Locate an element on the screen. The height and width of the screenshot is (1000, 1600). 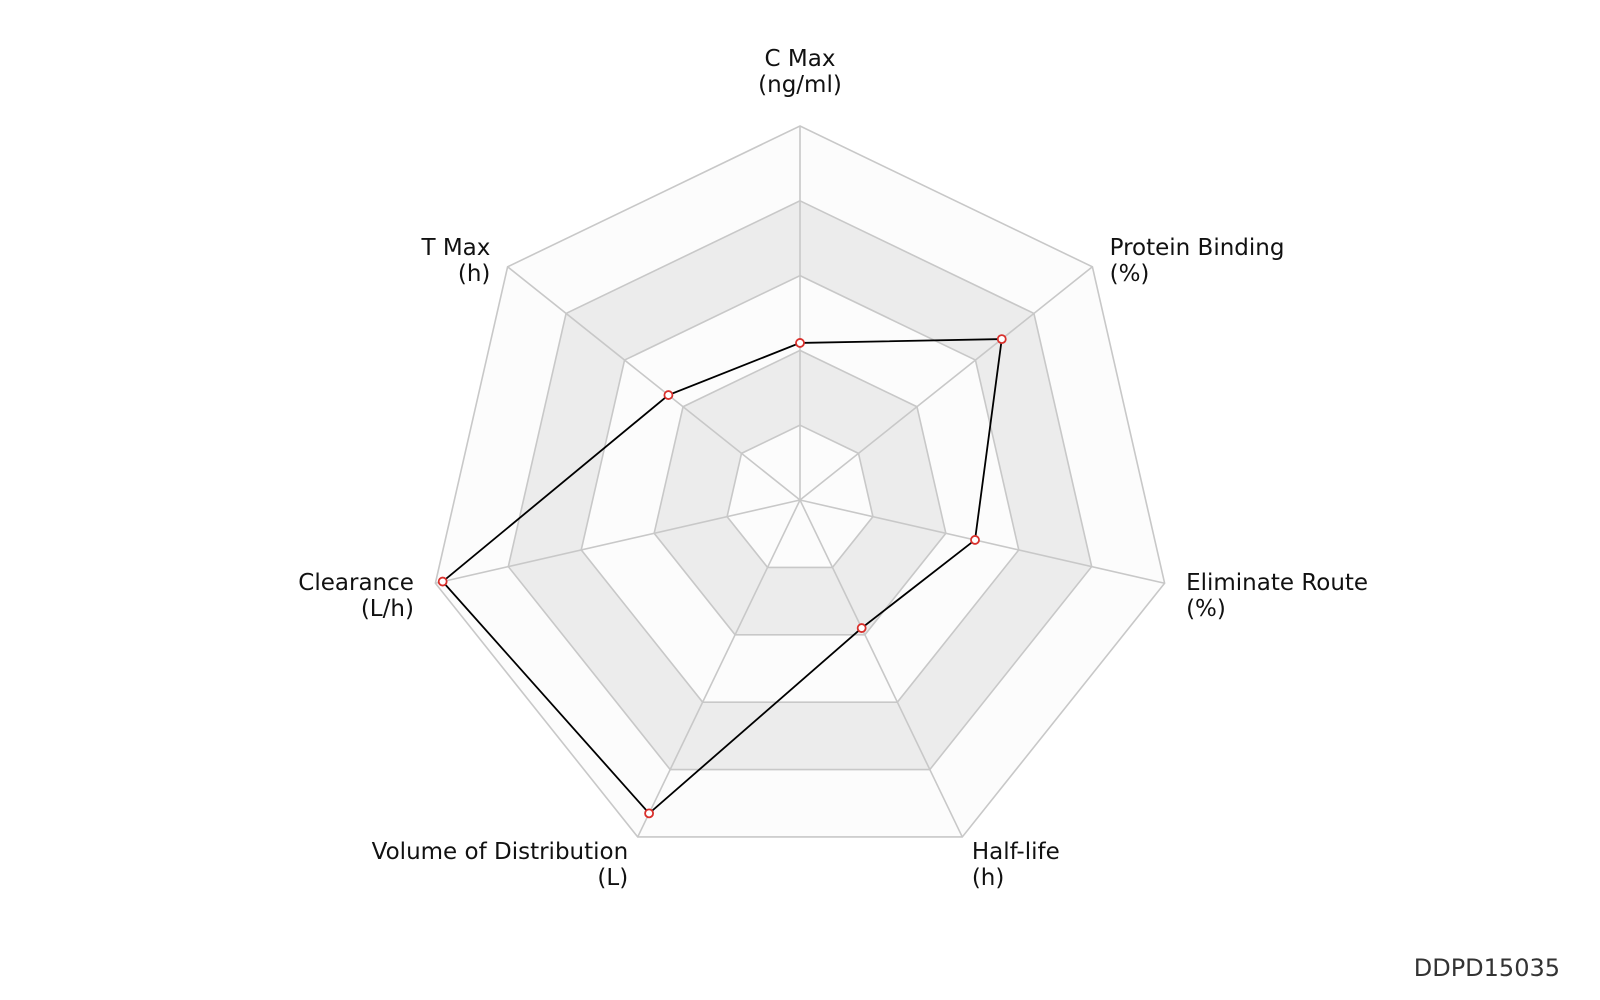
axis-label-name: T Max is located at coordinates (455, 248).